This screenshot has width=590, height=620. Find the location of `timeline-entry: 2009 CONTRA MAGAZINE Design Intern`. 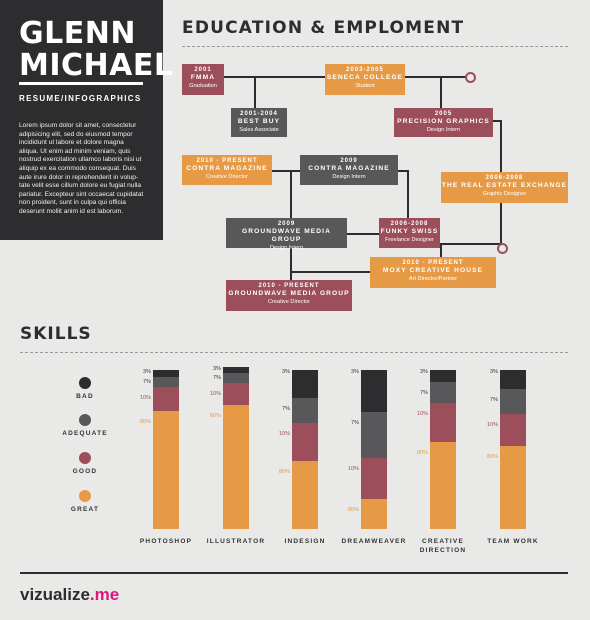

timeline-entry: 2009 CONTRA MAGAZINE Design Intern is located at coordinates (349, 170).